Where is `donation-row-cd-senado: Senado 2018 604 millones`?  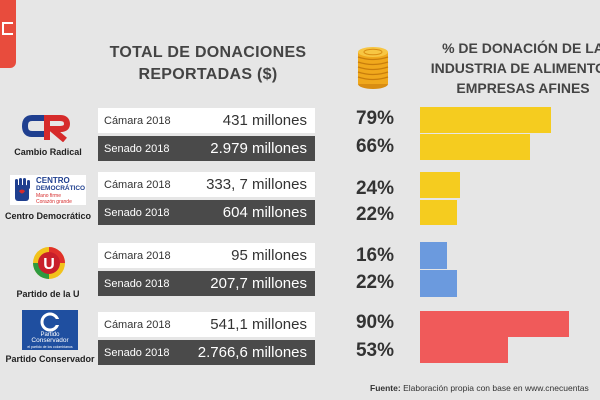
donation-row-cd-senado: Senado 2018 604 millones is located at coordinates (206, 212).